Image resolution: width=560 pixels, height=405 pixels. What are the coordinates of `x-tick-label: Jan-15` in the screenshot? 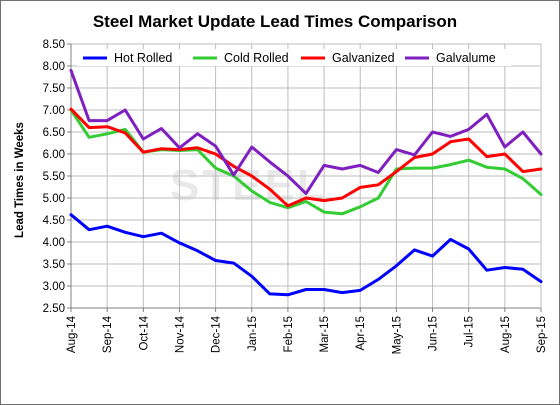 It's located at (253, 333).